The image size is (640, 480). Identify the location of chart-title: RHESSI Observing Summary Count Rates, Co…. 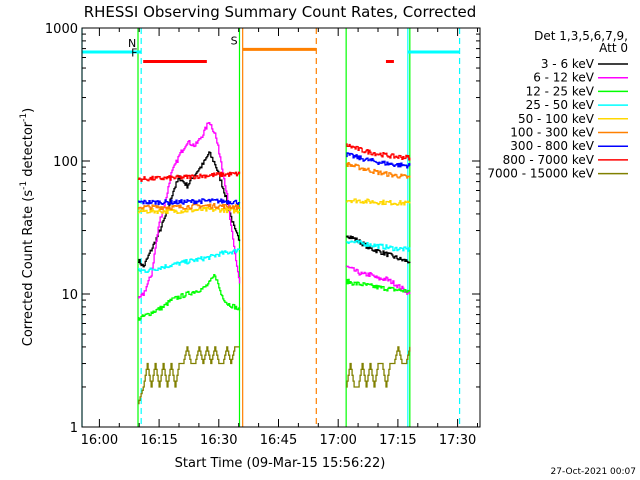
(280, 12).